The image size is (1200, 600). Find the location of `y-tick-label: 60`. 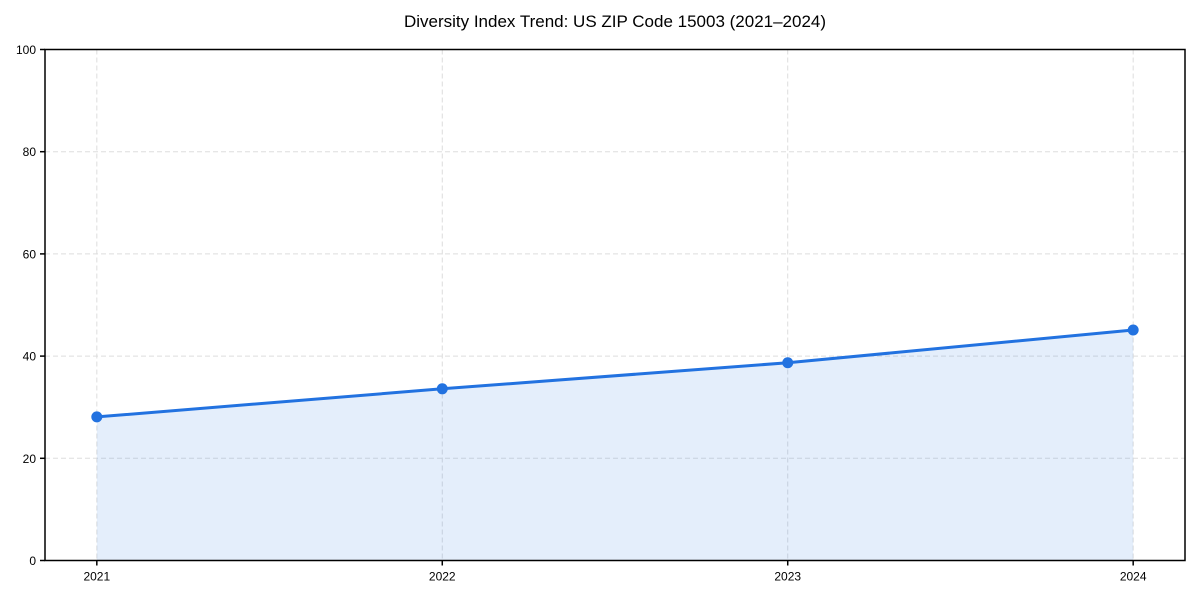

y-tick-label: 60 is located at coordinates (30, 254).